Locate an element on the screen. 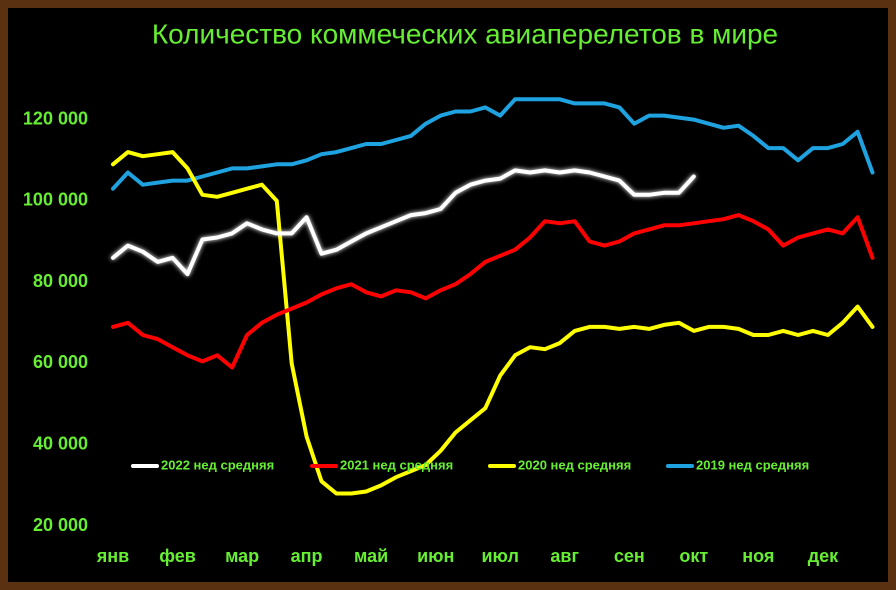 The height and width of the screenshot is (590, 896). x-tick-label: авг is located at coordinates (564, 556).